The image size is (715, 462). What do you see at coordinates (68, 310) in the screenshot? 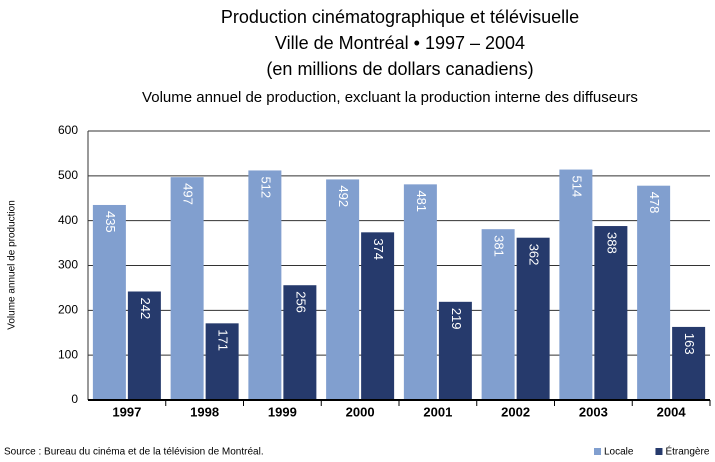
I see `y-tick-label: 200` at bounding box center [68, 310].